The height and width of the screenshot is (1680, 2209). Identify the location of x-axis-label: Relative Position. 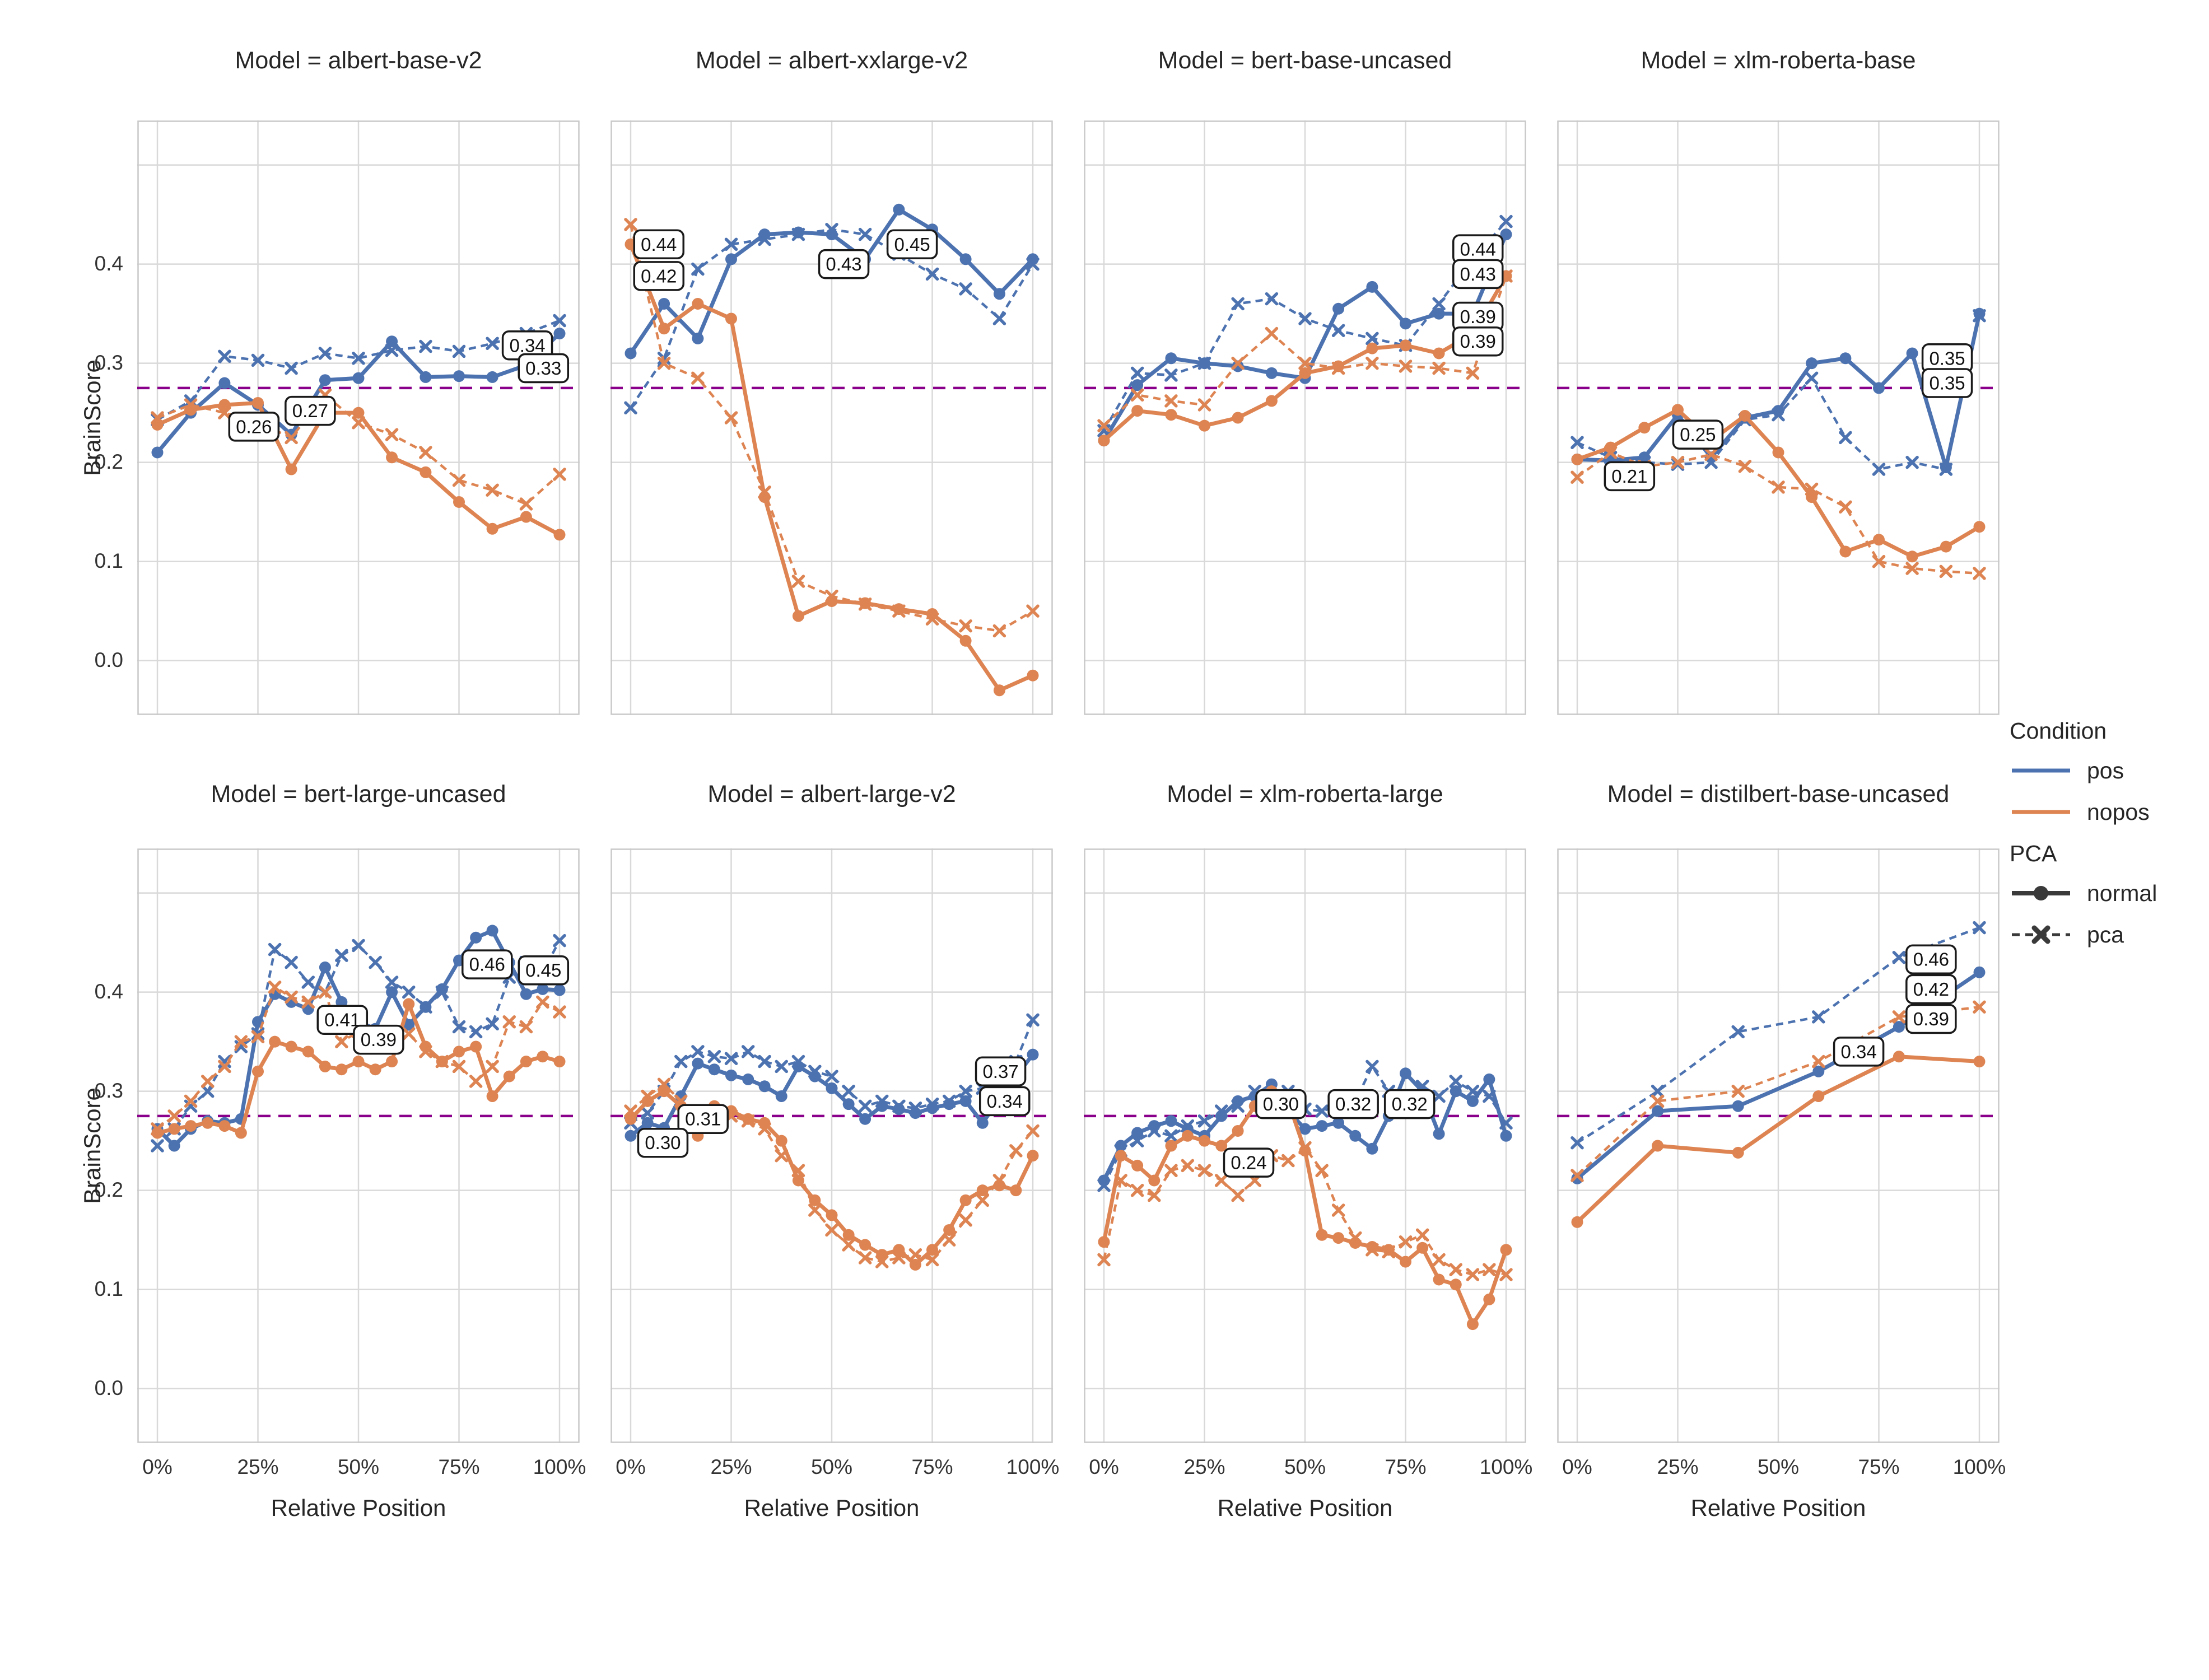
(358, 1508).